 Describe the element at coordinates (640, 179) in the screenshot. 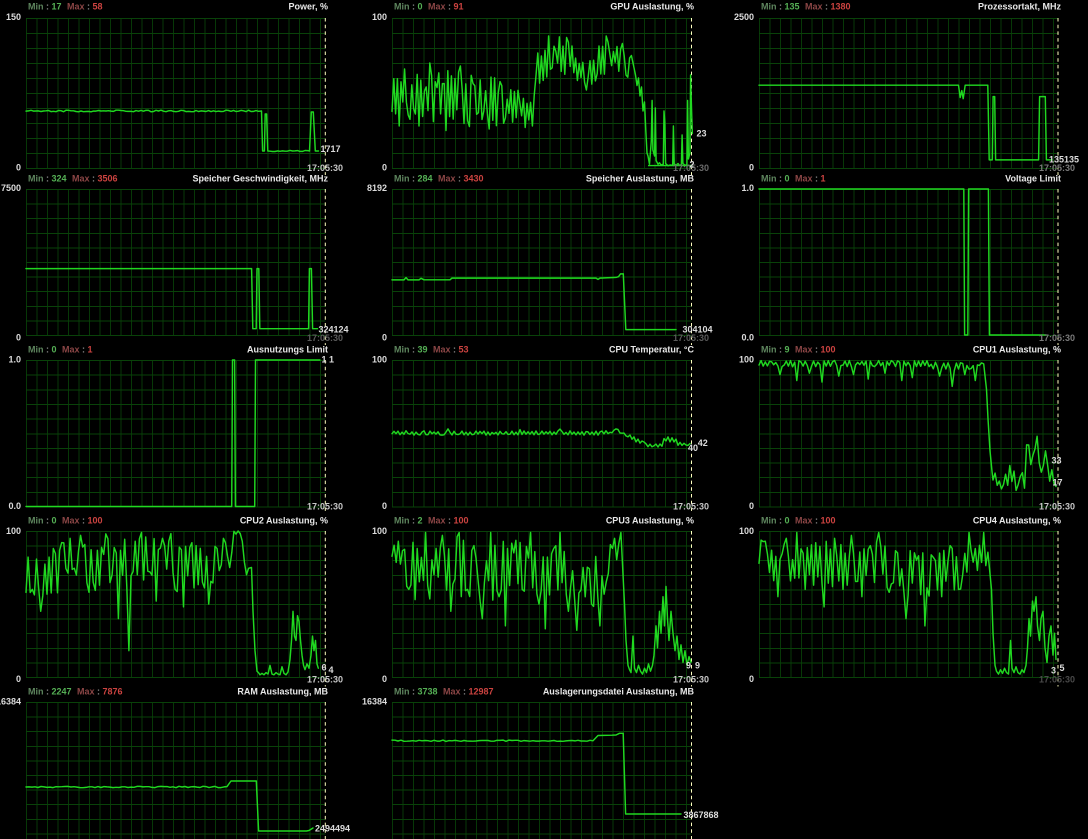

I see `svg-text: Speicher Auslastung, MB` at that location.